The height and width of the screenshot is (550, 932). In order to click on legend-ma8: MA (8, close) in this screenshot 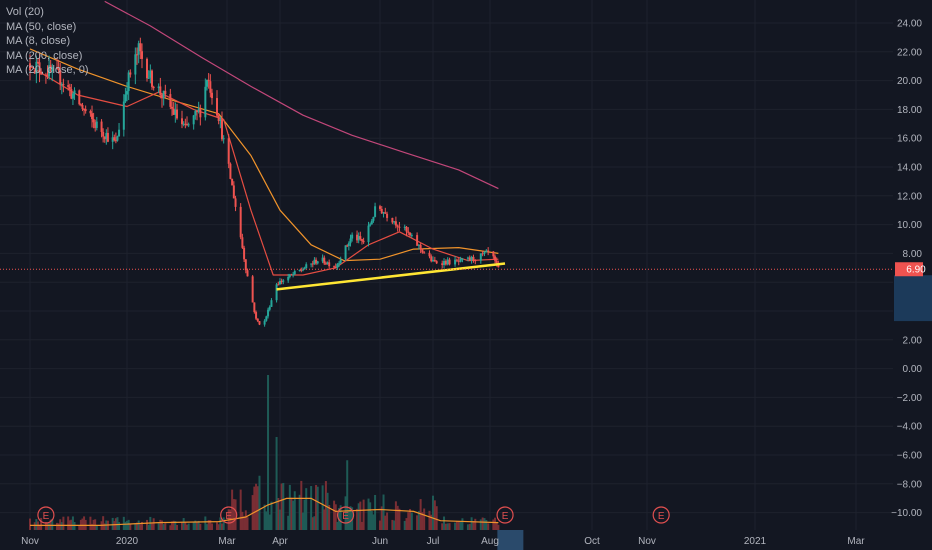, I will do `click(38, 41)`.